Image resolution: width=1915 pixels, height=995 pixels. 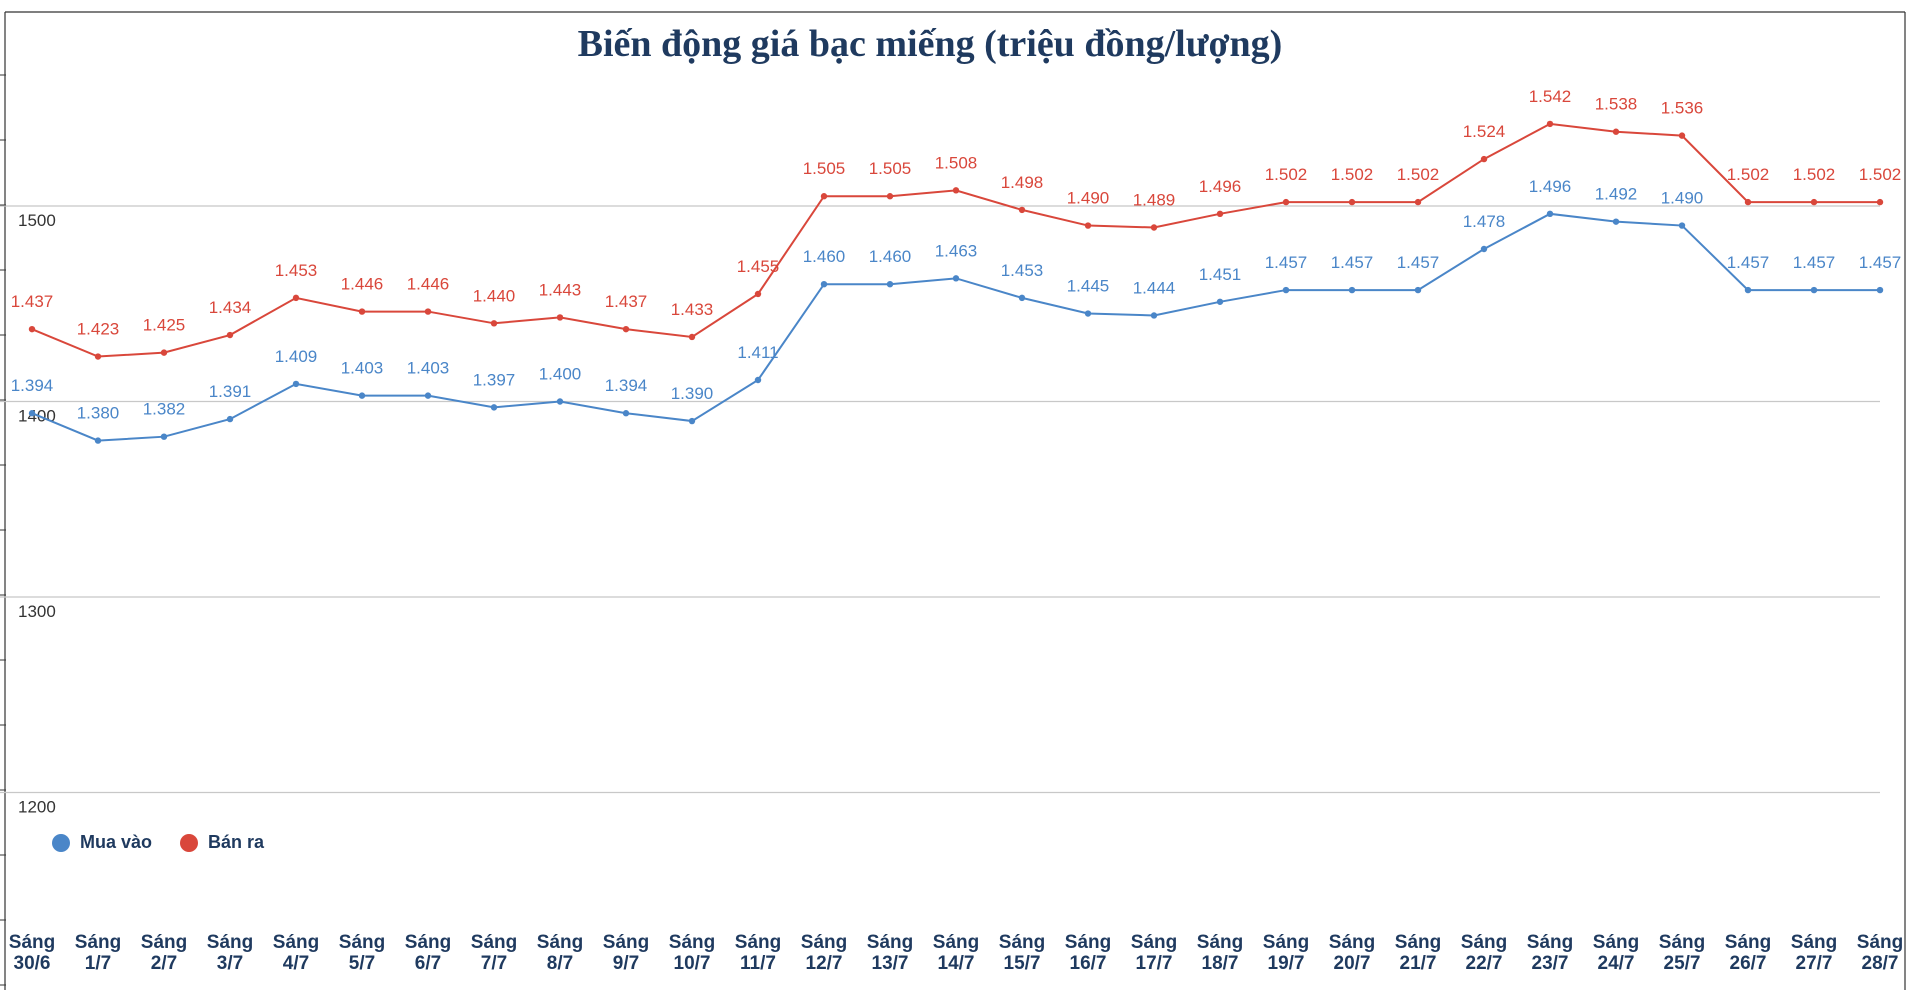 What do you see at coordinates (1550, 953) in the screenshot?
I see `x-tick-label: Sáng 23/7` at bounding box center [1550, 953].